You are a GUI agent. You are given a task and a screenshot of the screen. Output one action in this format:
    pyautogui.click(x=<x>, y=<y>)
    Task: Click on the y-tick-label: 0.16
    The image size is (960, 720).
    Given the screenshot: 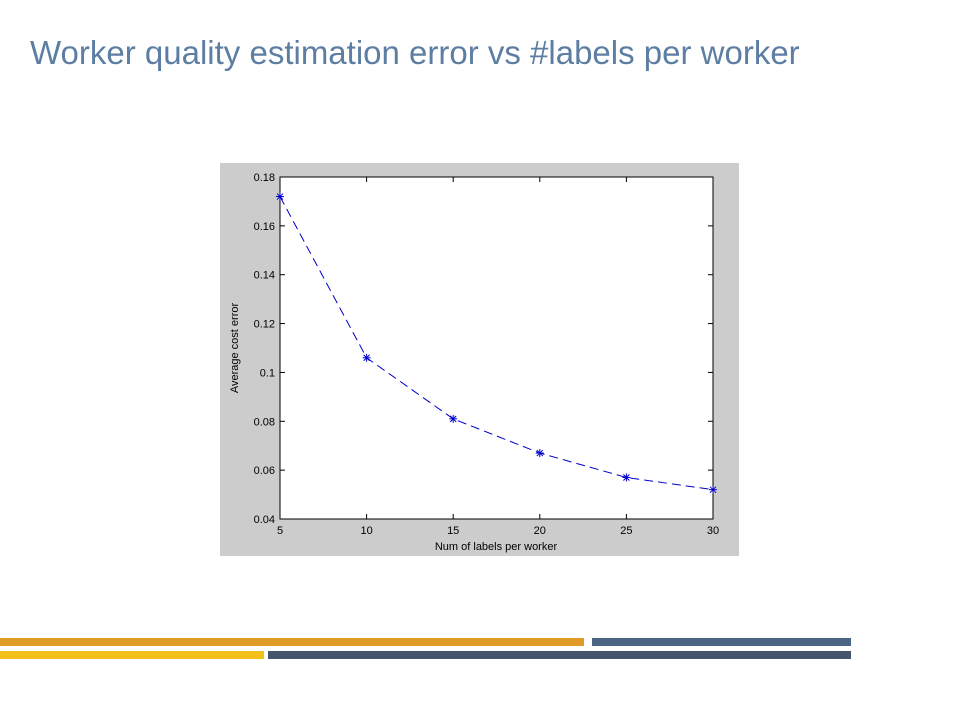 What is the action you would take?
    pyautogui.click(x=264, y=227)
    